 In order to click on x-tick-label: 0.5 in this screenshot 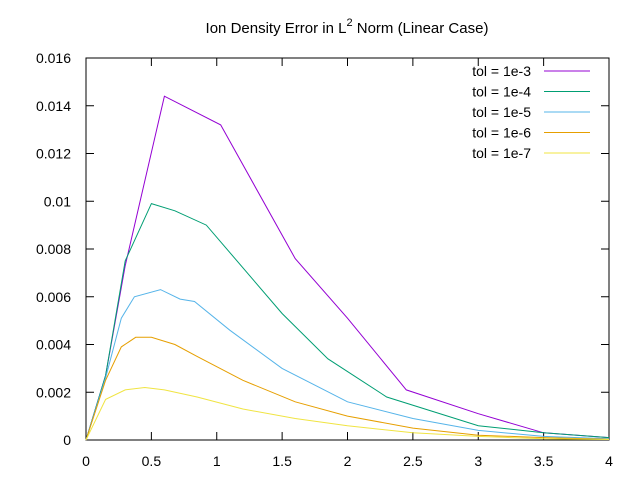, I will do `click(152, 461)`.